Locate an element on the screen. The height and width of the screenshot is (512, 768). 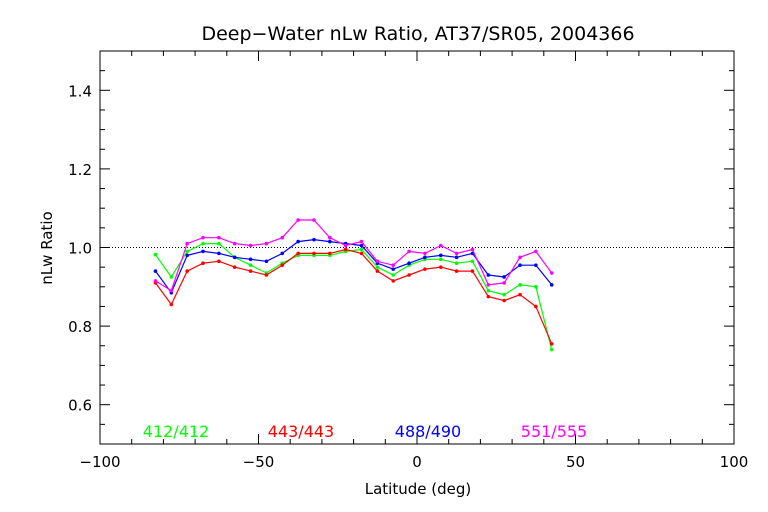
x-tick-label: −50 is located at coordinates (259, 462).